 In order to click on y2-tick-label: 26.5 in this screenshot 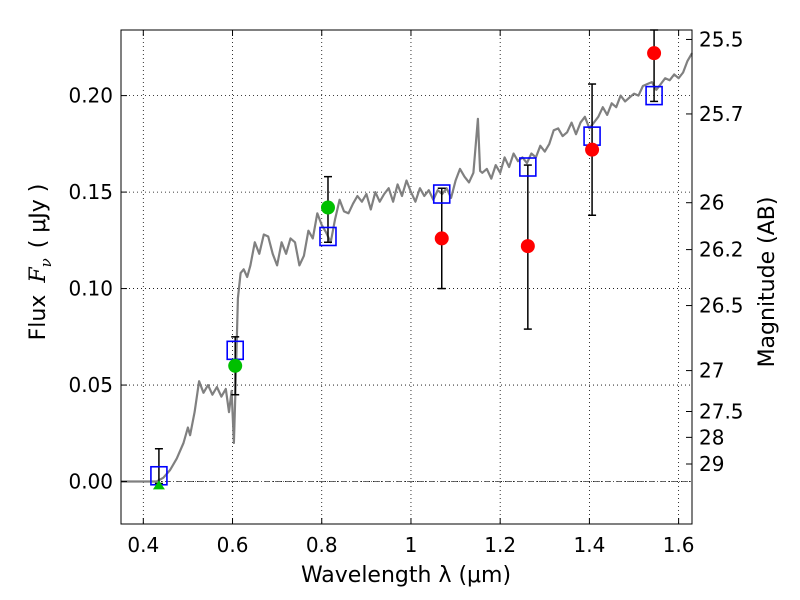, I will do `click(721, 306)`.